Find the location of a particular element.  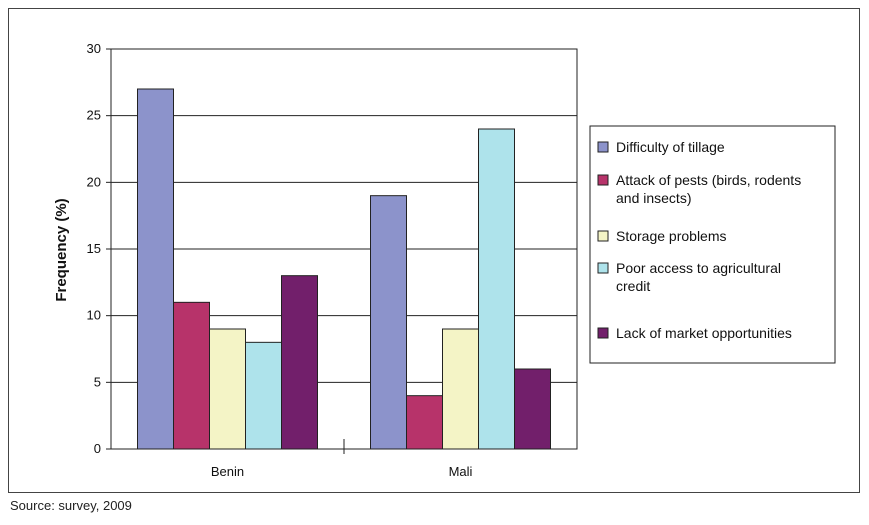

x-tick-label: Mali is located at coordinates (461, 471).